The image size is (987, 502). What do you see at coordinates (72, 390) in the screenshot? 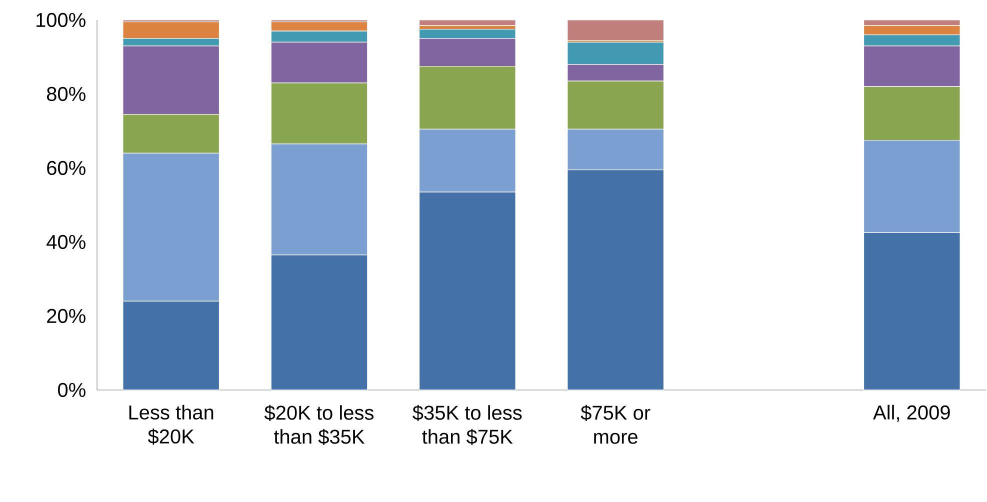
I see `y-tick-label: 0%` at bounding box center [72, 390].